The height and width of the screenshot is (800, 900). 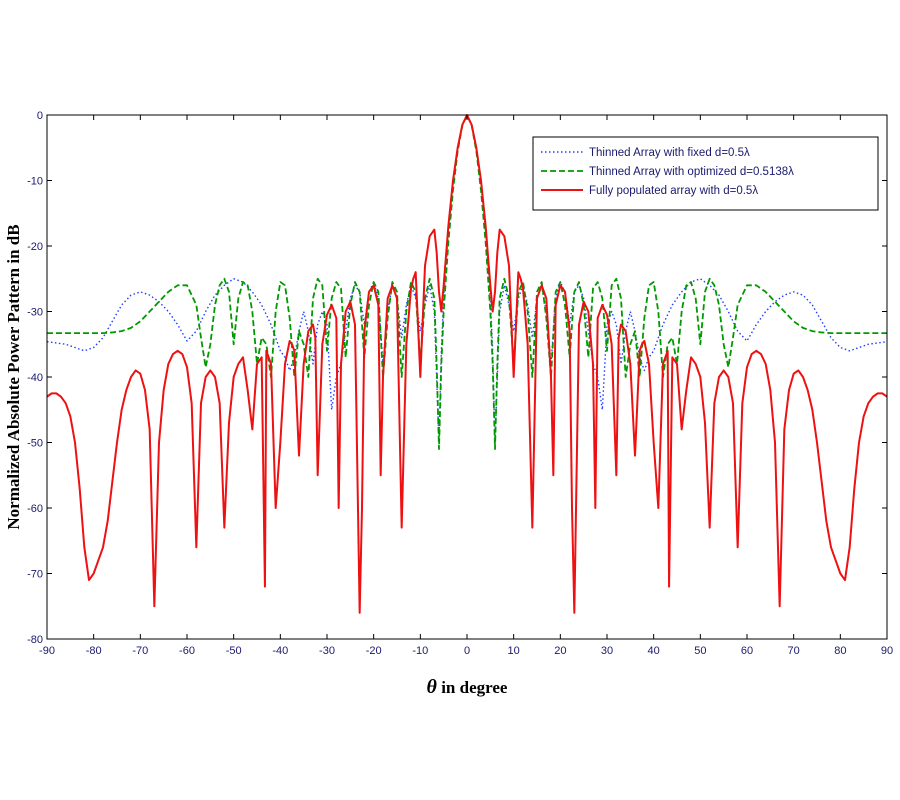 I want to click on x-tick-label: 90, so click(x=887, y=651).